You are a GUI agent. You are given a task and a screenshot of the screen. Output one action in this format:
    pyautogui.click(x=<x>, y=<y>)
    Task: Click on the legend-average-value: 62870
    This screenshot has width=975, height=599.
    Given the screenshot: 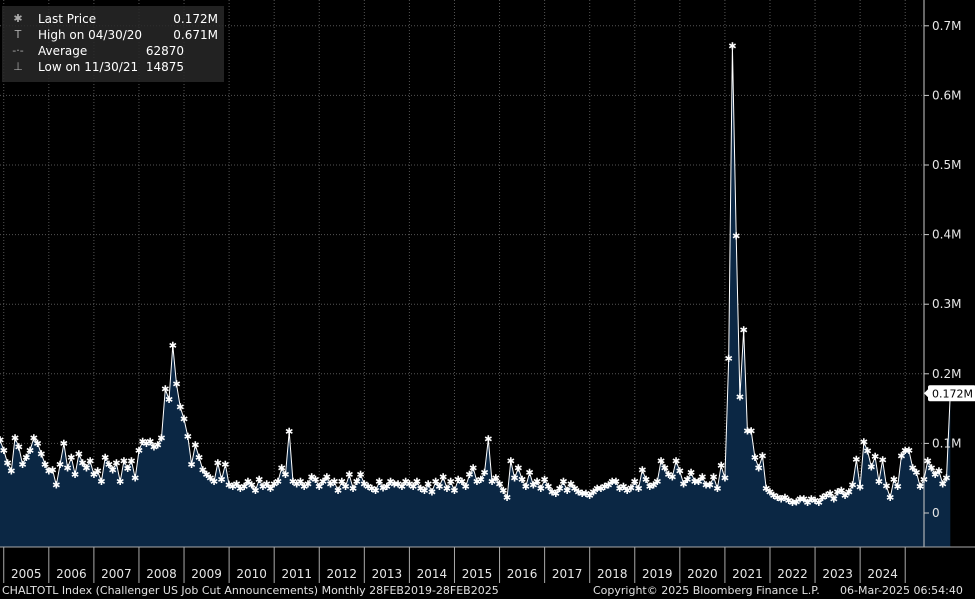 What is the action you would take?
    pyautogui.click(x=164, y=51)
    